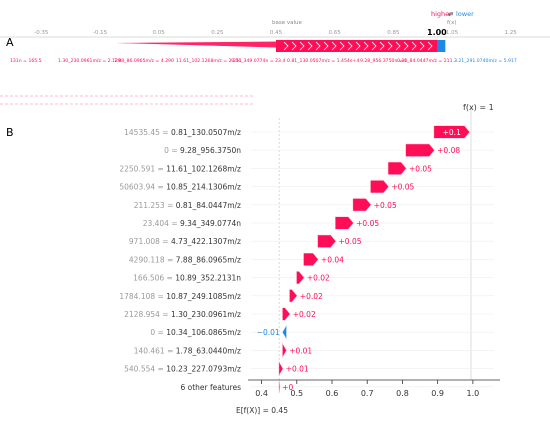 The image size is (550, 421). I want to click on force-tick-label: 0.45, so click(276, 33).